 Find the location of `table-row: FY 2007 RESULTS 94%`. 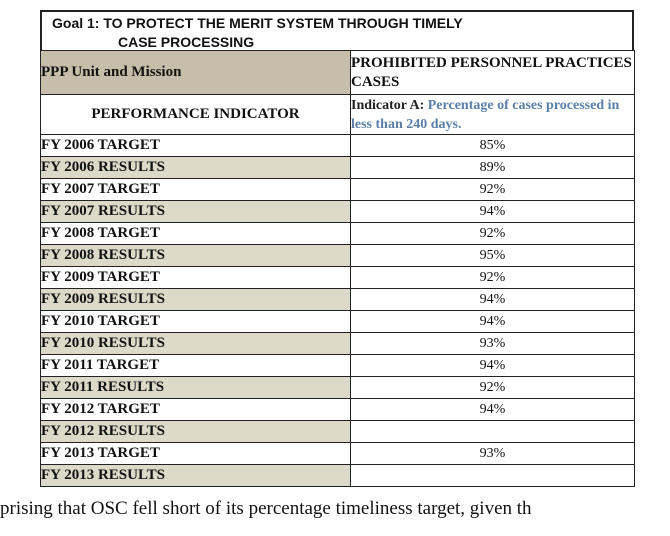

table-row: FY 2007 RESULTS 94% is located at coordinates (337, 211).